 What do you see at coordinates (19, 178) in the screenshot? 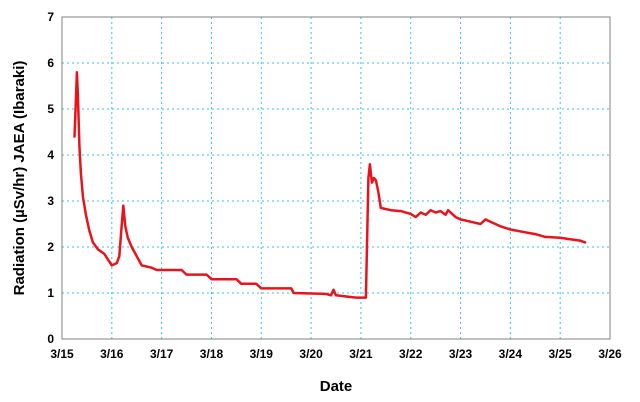
I see `y-axis-title: Radiation (µSv/hr) JAEA (Ibaraki)` at bounding box center [19, 178].